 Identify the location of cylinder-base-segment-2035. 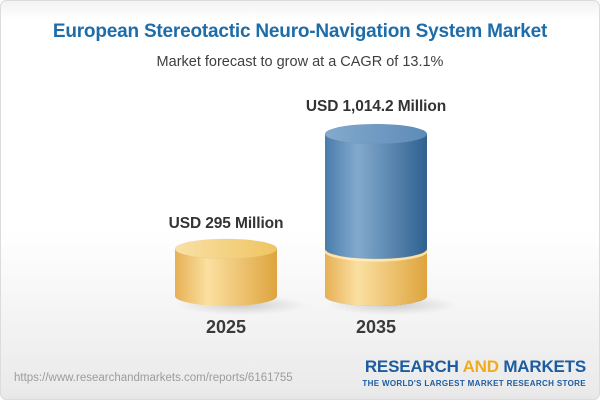
(376, 277).